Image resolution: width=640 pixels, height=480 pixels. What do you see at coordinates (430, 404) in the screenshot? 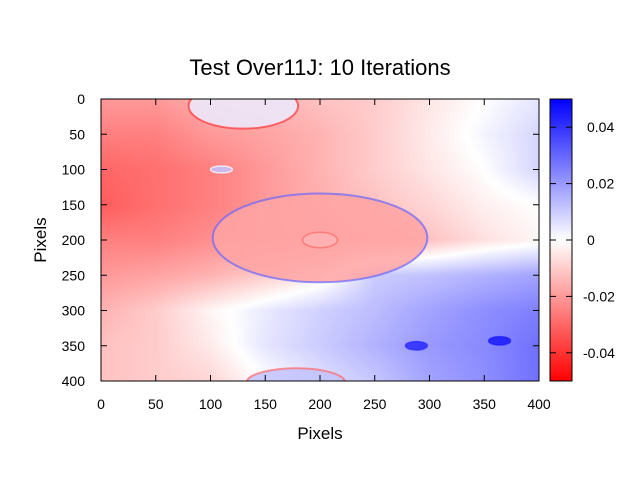
I see `x-tick-label: 300` at bounding box center [430, 404].